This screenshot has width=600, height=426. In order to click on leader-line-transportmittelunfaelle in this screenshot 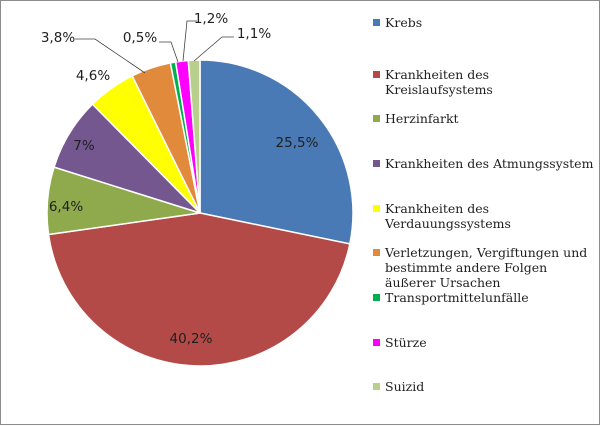, I will do `click(169, 52)`.